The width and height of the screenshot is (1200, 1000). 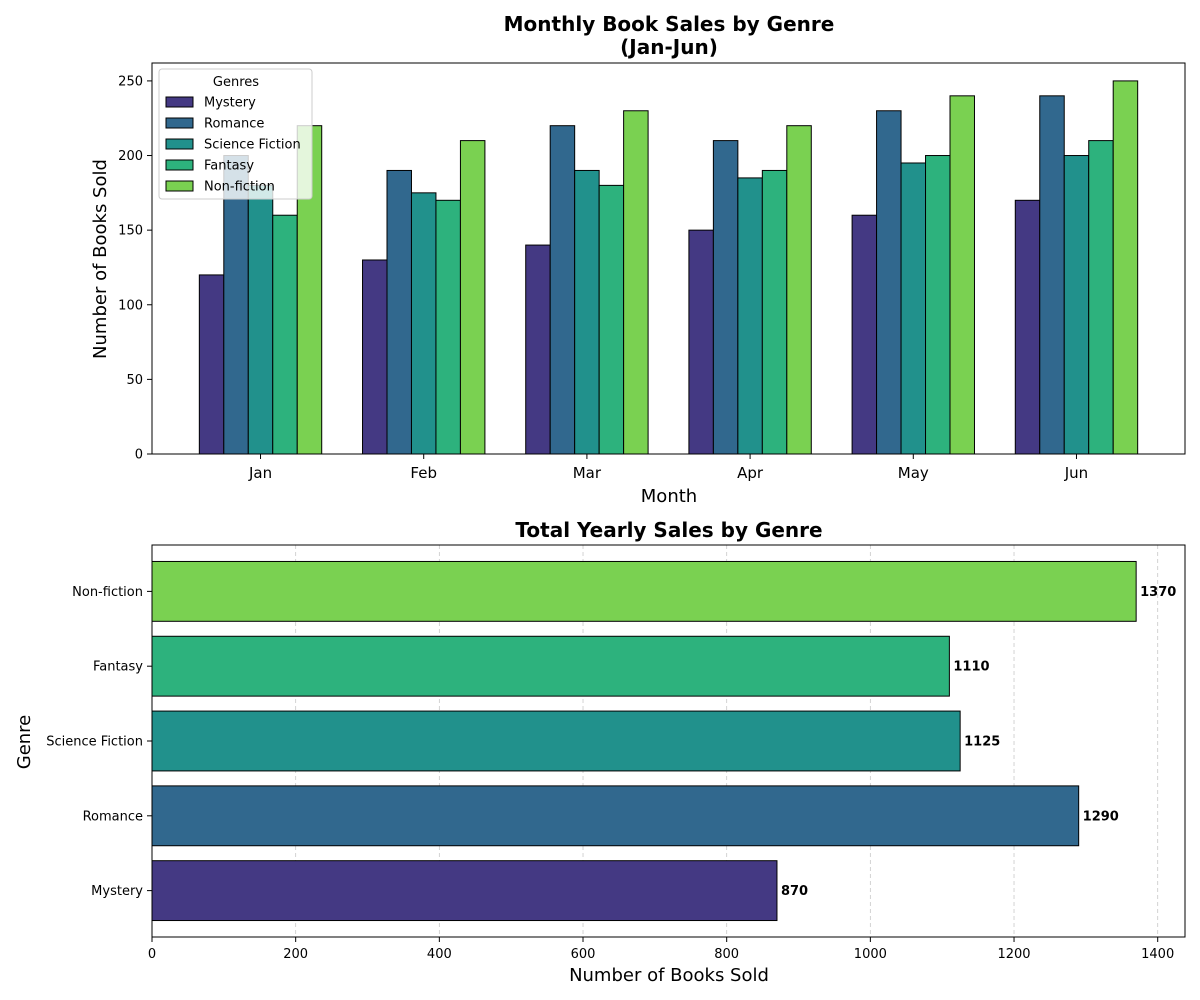 What do you see at coordinates (615, 816) in the screenshot?
I see `bar-total-romance` at bounding box center [615, 816].